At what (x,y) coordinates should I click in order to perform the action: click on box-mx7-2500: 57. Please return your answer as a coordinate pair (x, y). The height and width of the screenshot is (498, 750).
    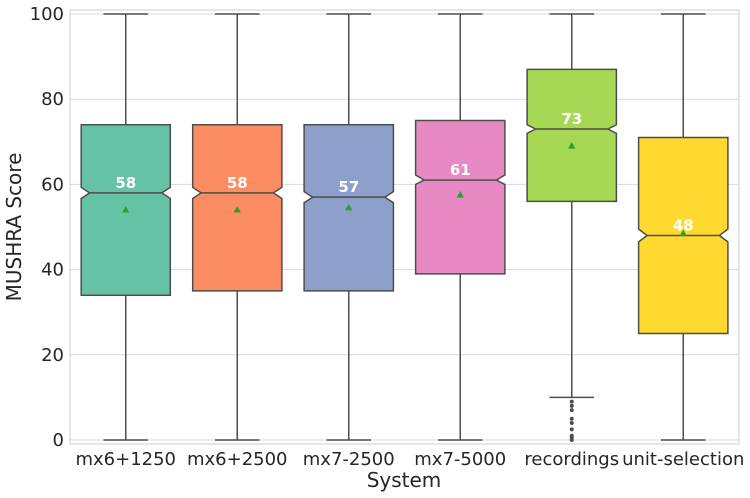
    Looking at the image, I should click on (349, 227).